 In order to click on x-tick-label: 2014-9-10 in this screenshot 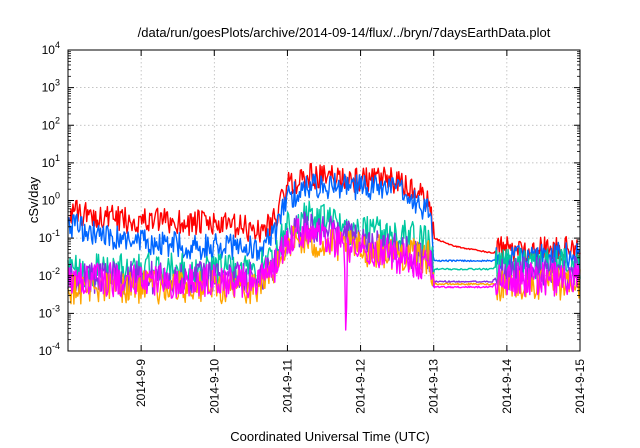, I will do `click(214, 386)`.